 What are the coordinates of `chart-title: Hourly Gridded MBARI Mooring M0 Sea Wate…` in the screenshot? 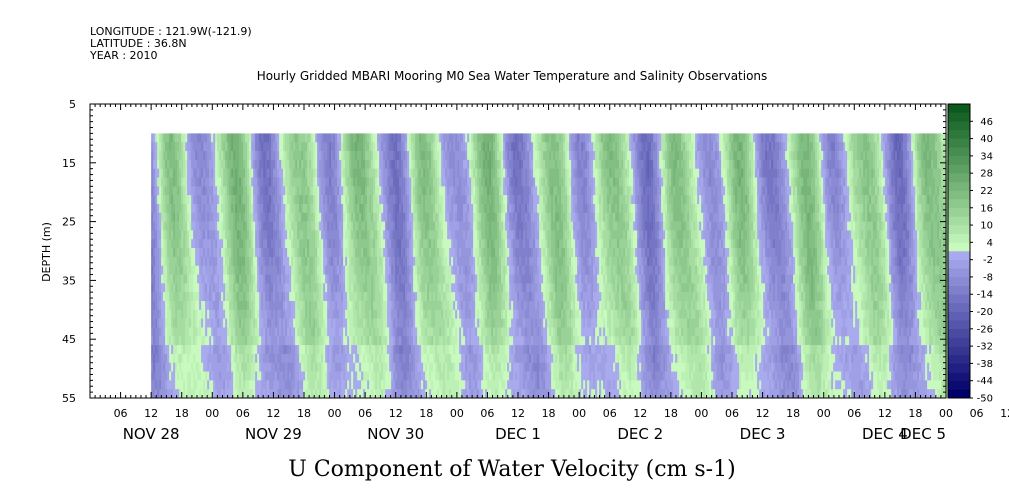 It's located at (512, 76).